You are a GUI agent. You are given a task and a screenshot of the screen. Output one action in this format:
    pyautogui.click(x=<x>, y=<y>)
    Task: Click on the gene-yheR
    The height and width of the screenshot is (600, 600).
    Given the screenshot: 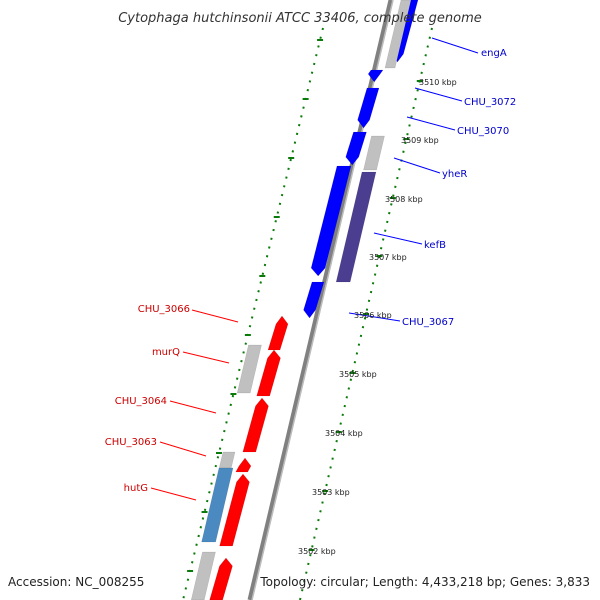 What is the action you would take?
    pyautogui.click(x=374, y=153)
    